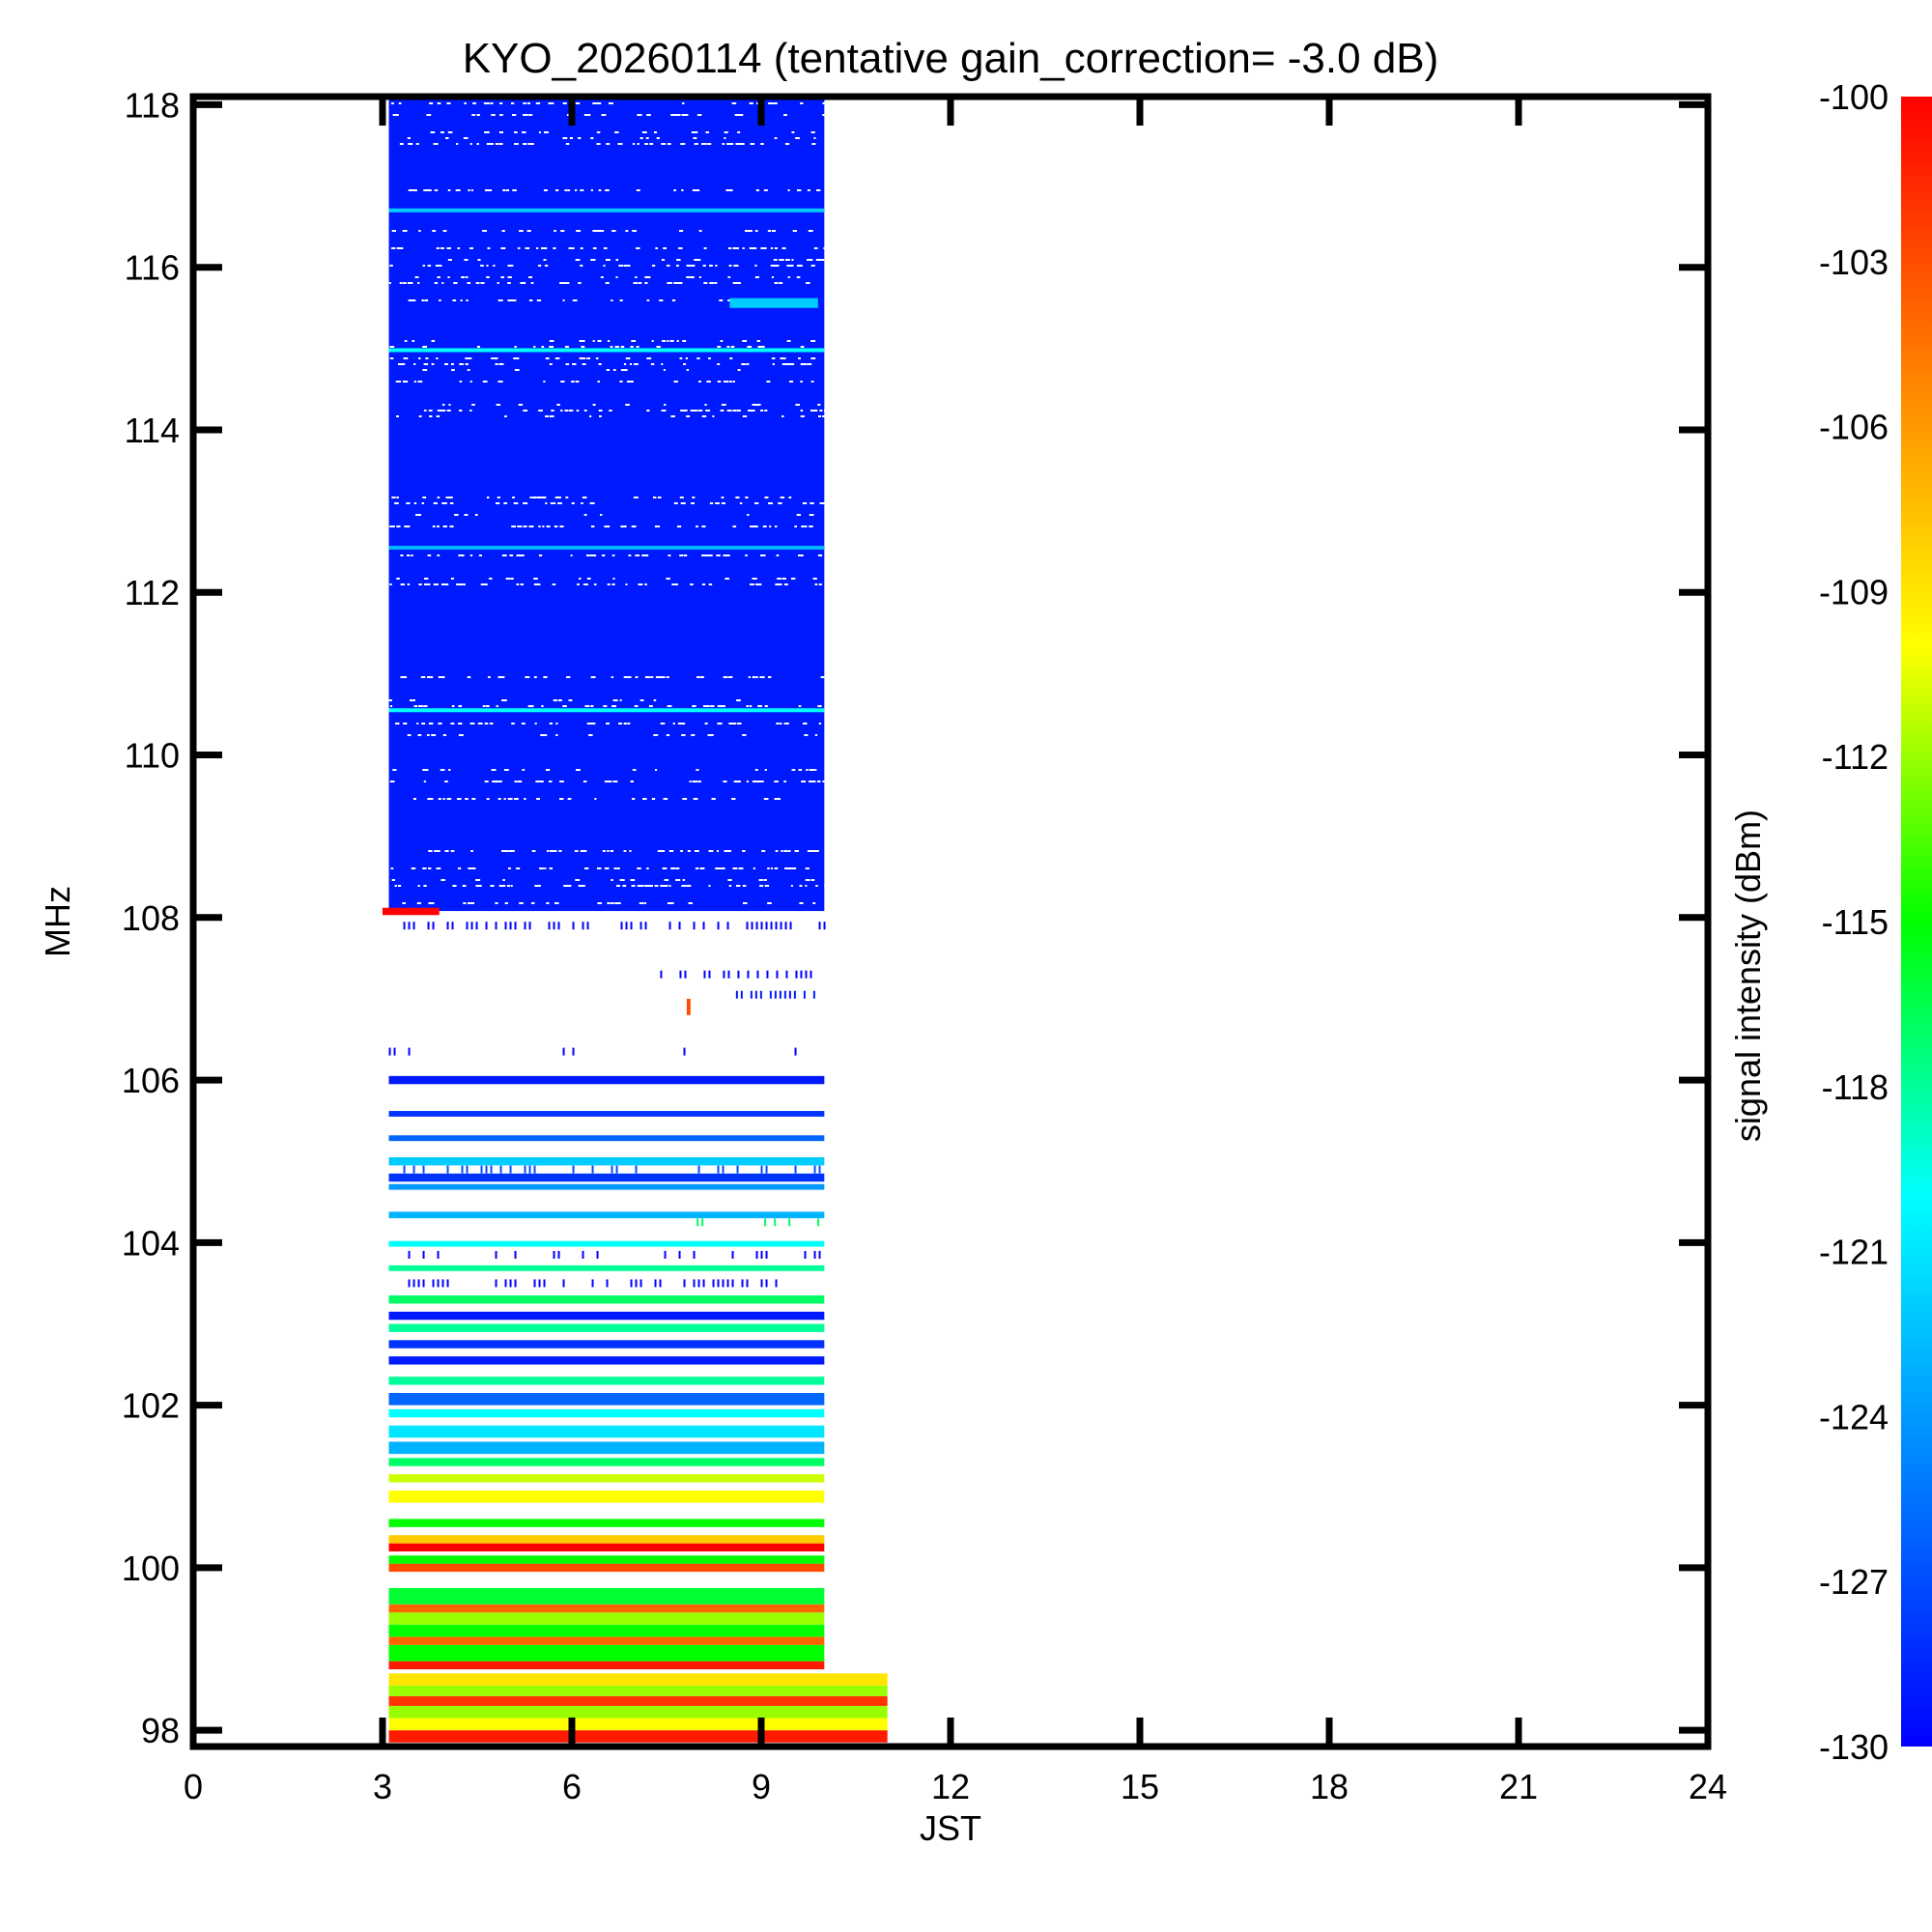 The height and width of the screenshot is (1932, 1932). What do you see at coordinates (1854, 591) in the screenshot?
I see `colorbar-tick-label: -109` at bounding box center [1854, 591].